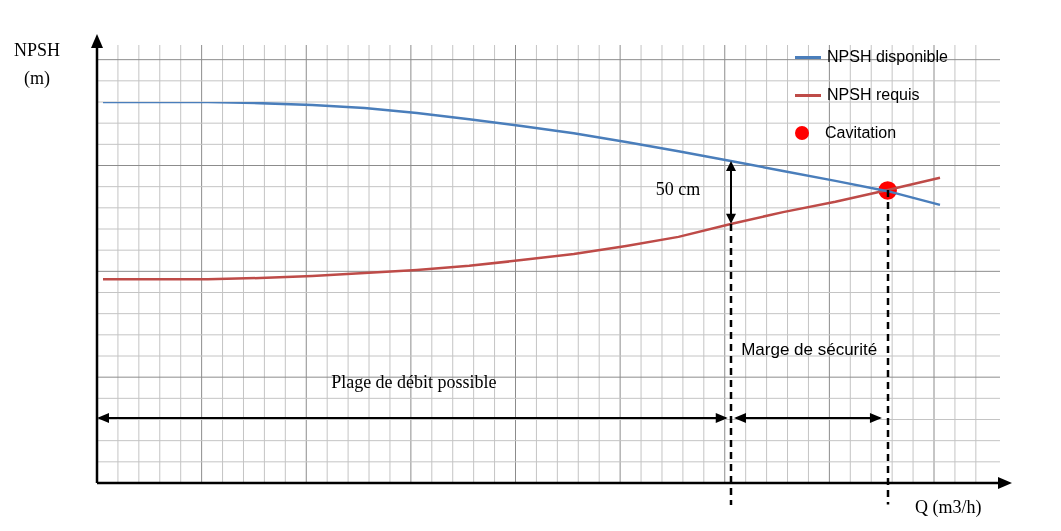  I want to click on annotation: 50 cm, so click(678, 190).